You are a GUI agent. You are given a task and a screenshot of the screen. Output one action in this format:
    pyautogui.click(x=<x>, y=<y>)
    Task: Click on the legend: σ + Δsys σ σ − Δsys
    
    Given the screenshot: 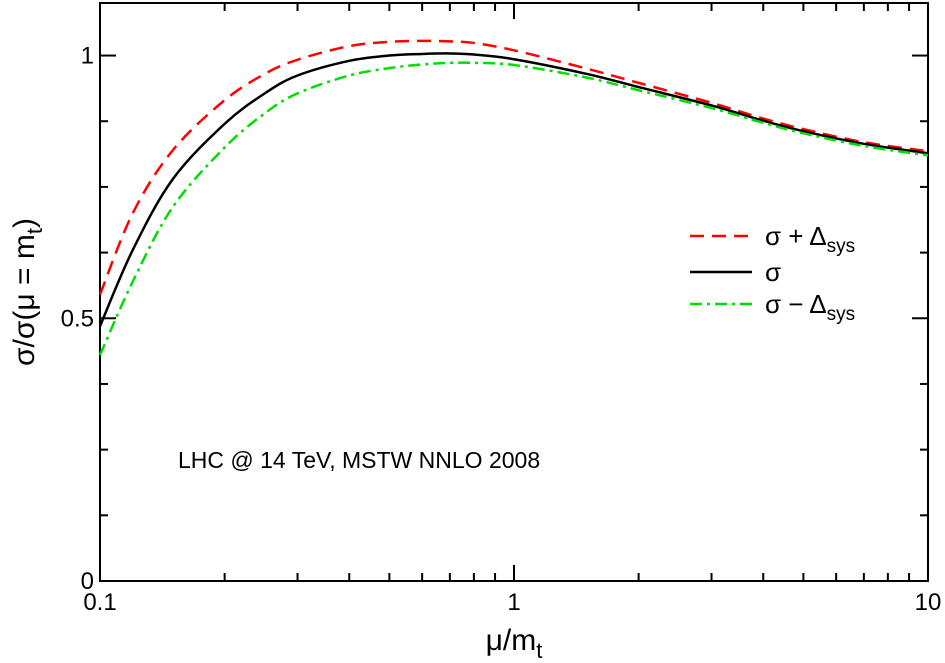 What is the action you would take?
    pyautogui.click(x=772, y=273)
    